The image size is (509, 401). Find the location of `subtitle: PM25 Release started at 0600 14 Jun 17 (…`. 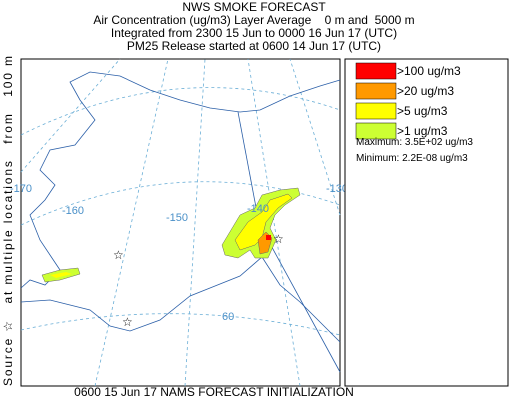

subtitle: PM25 Release started at 0600 14 Jun 17 (… is located at coordinates (254, 46).